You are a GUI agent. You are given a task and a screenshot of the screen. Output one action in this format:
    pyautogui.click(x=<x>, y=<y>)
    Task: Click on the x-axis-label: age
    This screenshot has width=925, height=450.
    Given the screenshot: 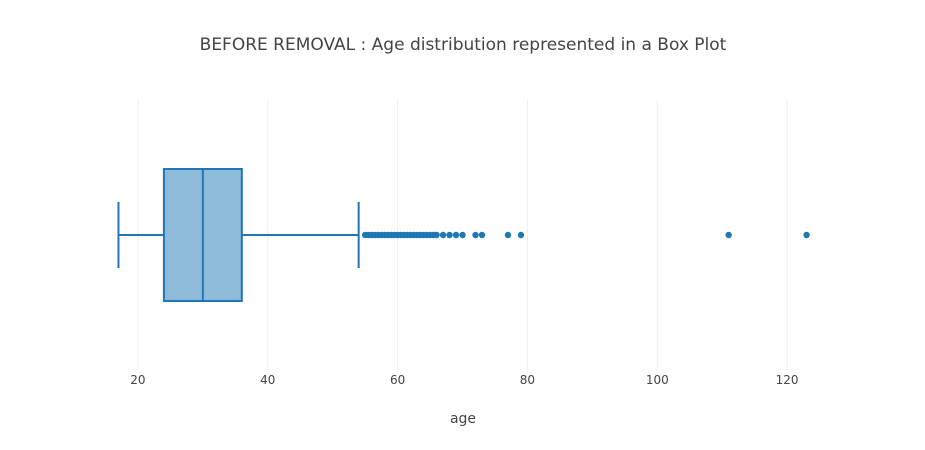 What is the action you would take?
    pyautogui.click(x=463, y=419)
    